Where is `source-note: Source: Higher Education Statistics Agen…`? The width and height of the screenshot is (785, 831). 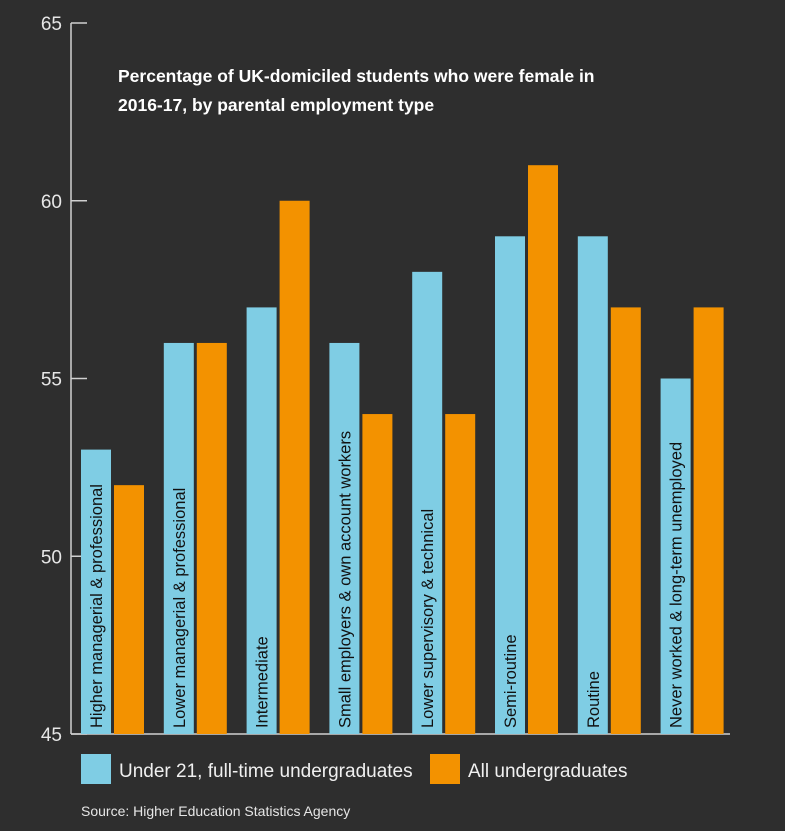 source-note: Source: Higher Education Statistics Agen… is located at coordinates (215, 811).